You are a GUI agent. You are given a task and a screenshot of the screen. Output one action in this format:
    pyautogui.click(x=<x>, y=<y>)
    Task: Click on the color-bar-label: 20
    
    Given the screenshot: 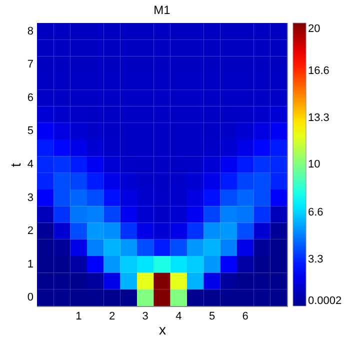 What is the action you would take?
    pyautogui.click(x=314, y=29)
    